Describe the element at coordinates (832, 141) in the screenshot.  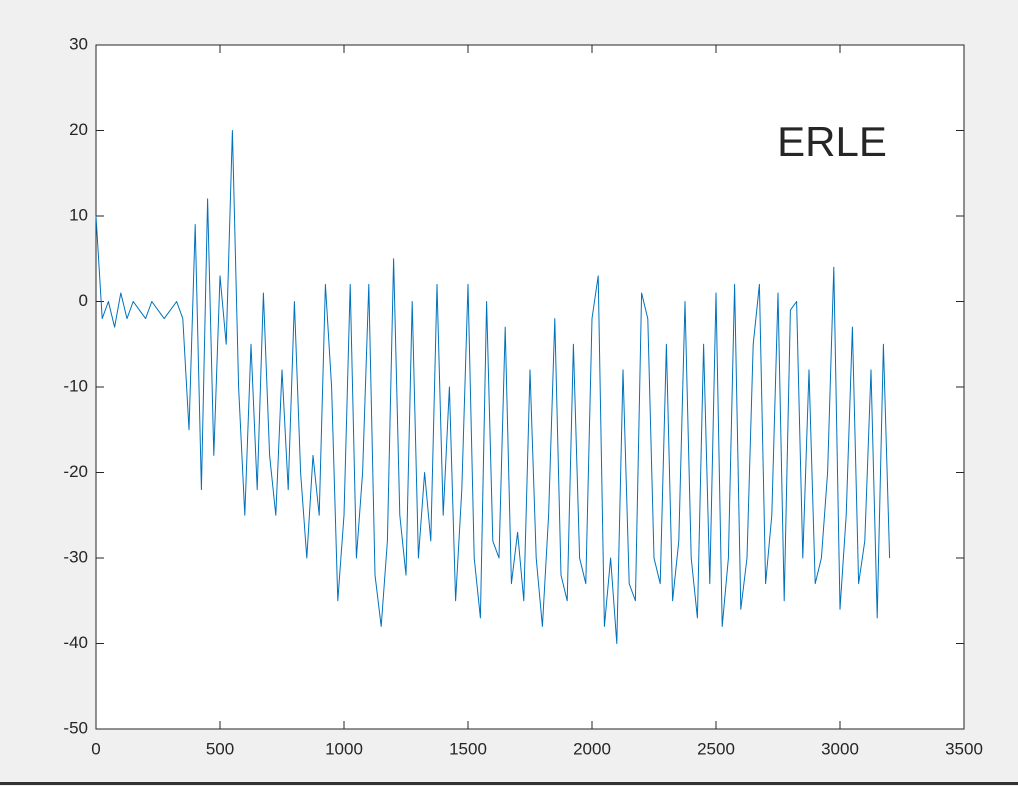
I see `annotation: ERLE` at that location.